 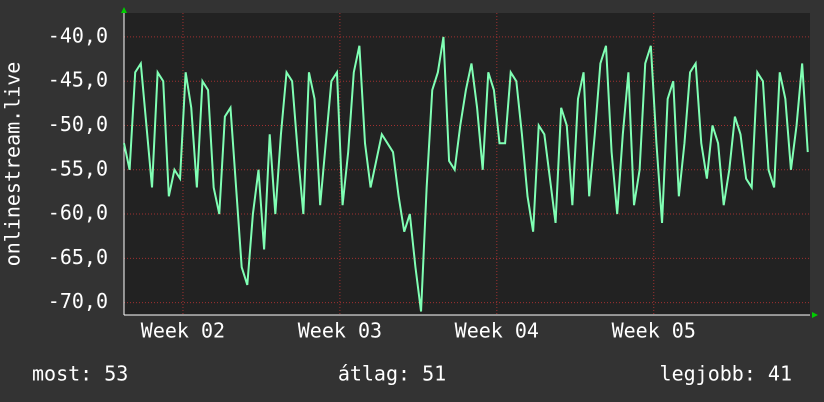 I want to click on footer-best: legjobb: 41, so click(x=726, y=374).